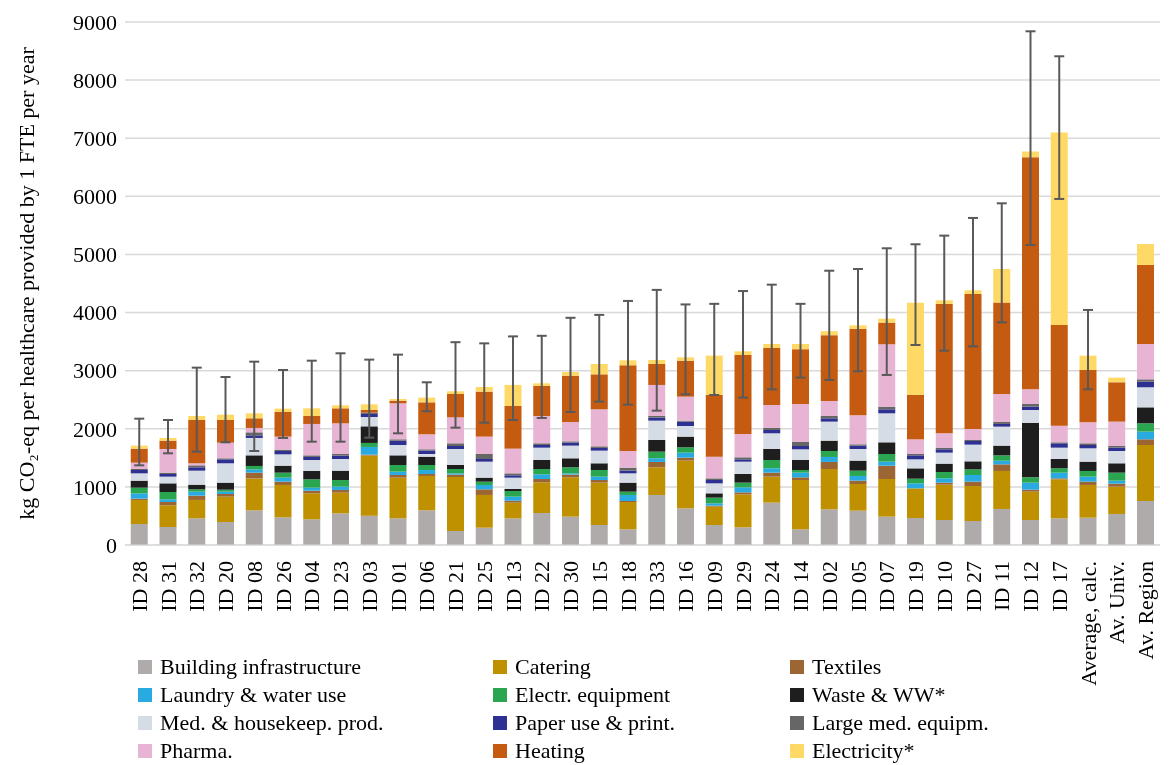 The image size is (1171, 765). Describe the element at coordinates (95, 429) in the screenshot. I see `y-tick-label: 2000` at that location.